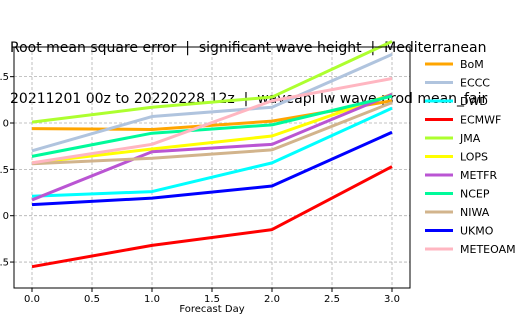  I want to click on legend-label-ecmwf: ECMWF, so click(480, 120).